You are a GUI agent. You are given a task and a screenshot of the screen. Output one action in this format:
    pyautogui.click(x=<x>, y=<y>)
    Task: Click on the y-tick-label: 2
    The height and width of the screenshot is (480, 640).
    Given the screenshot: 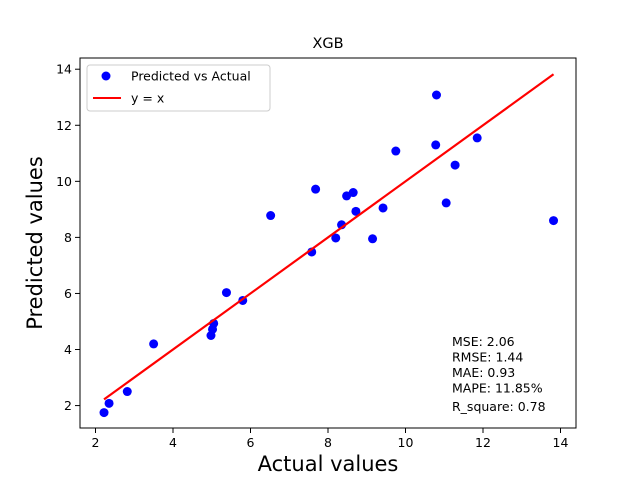 What is the action you would take?
    pyautogui.click(x=68, y=405)
    